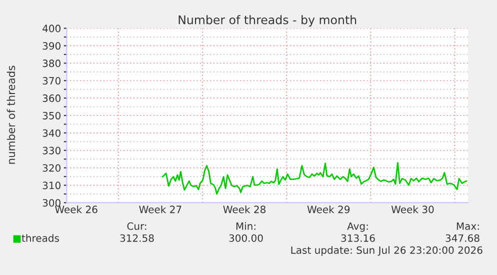 The width and height of the screenshot is (497, 275). What do you see at coordinates (246, 238) in the screenshot?
I see `text: 300.00` at bounding box center [246, 238].